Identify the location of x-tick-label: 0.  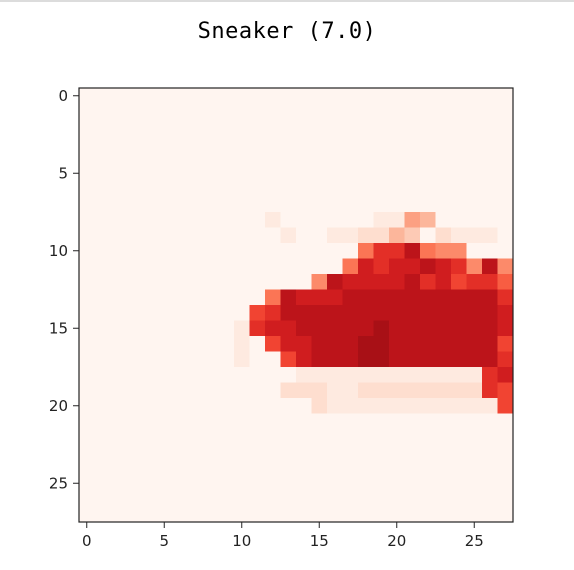
(87, 541).